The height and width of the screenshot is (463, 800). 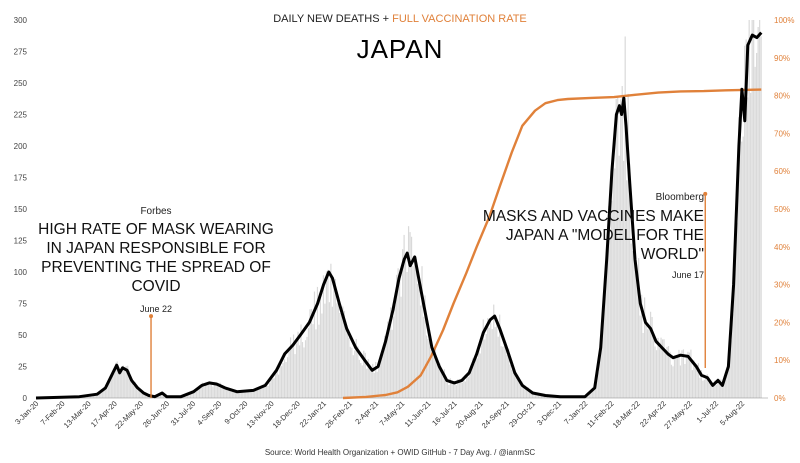 I want to click on left-tick-label: 250, so click(x=21, y=83).